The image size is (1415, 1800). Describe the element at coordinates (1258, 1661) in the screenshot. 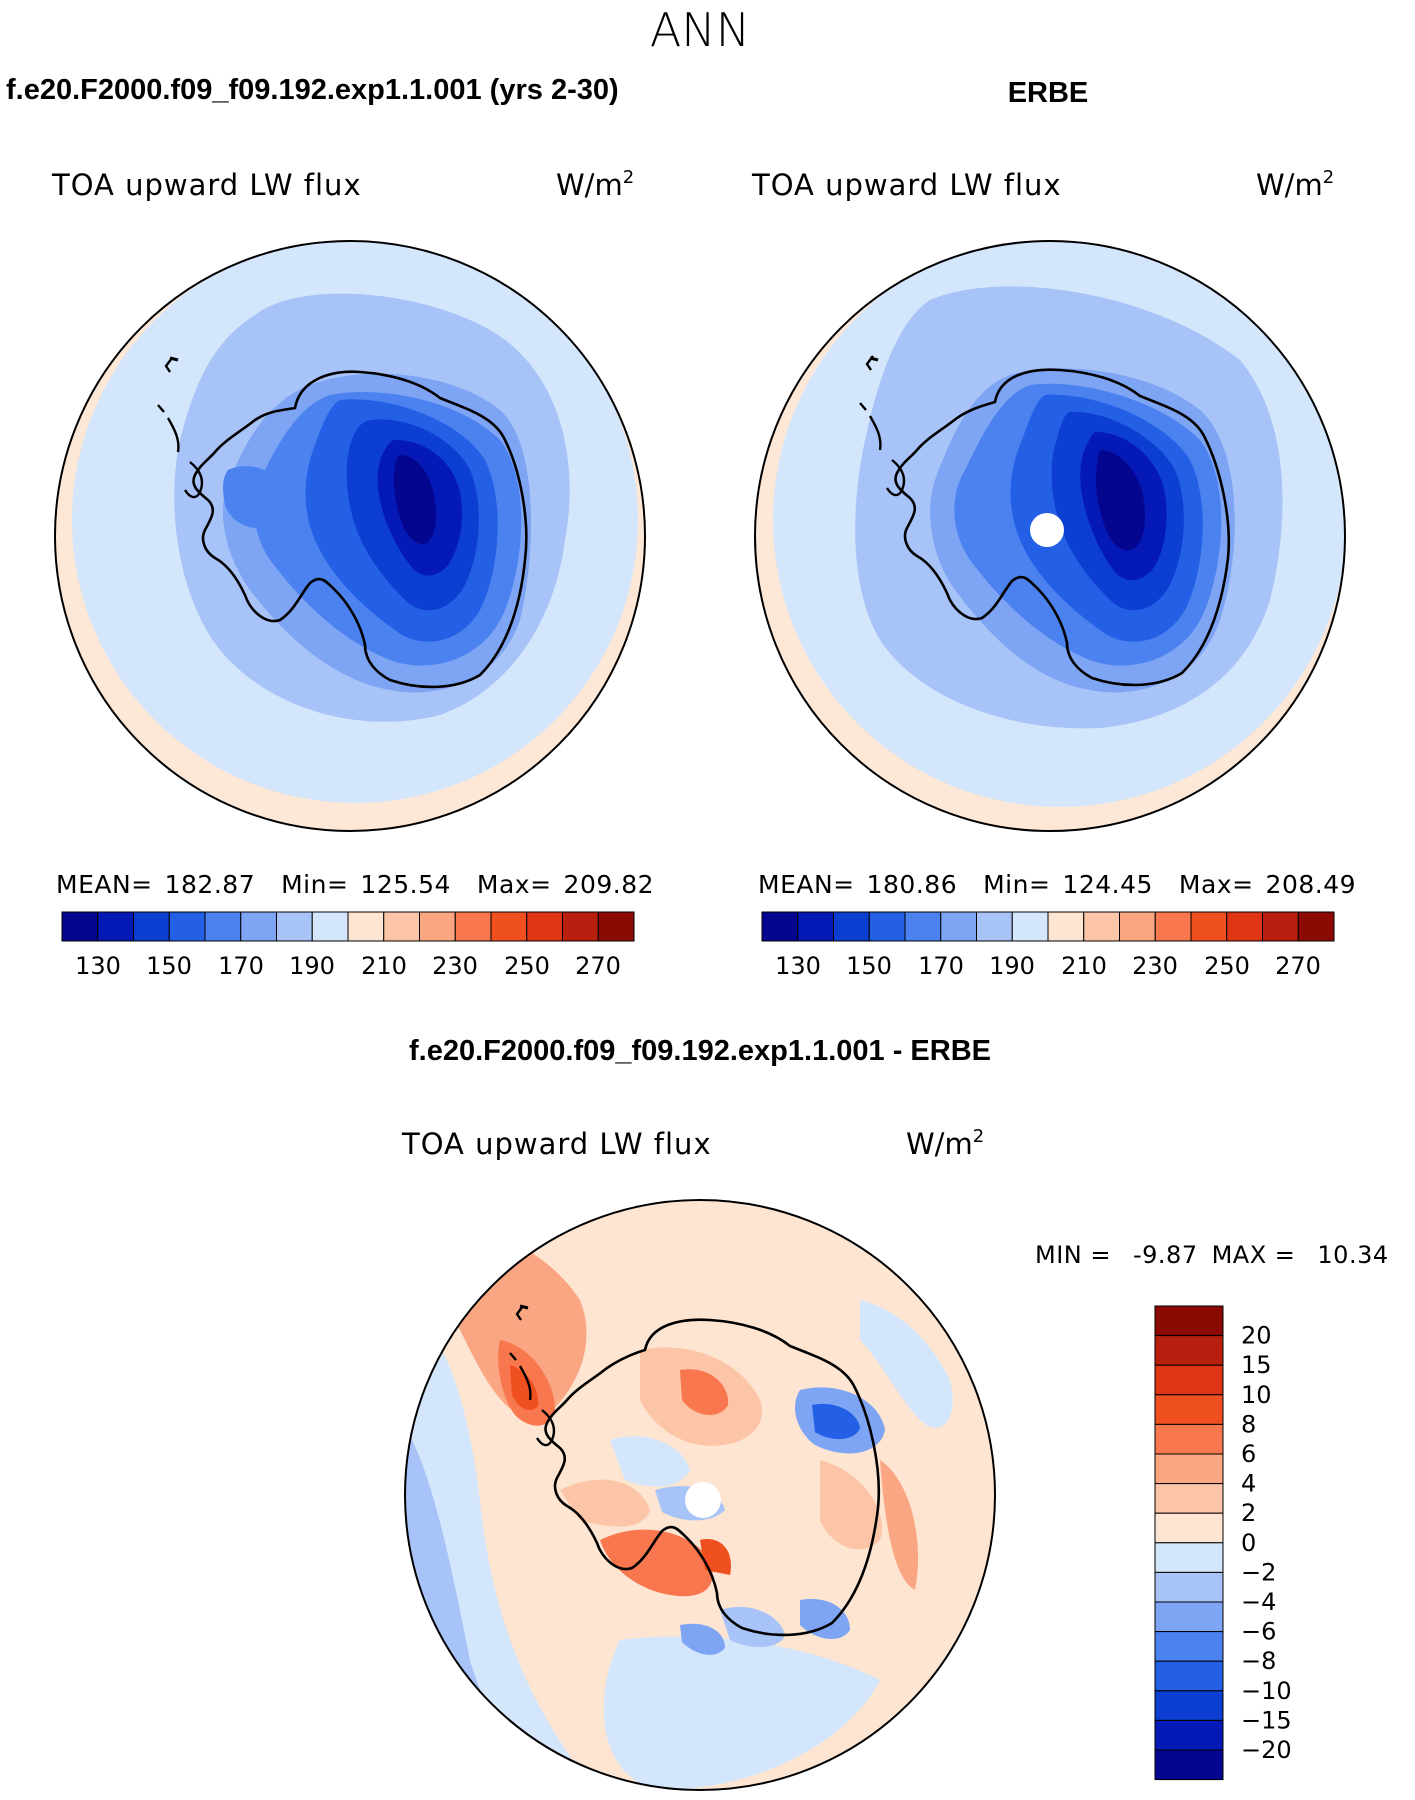

I see `colorbar-label: −8` at that location.